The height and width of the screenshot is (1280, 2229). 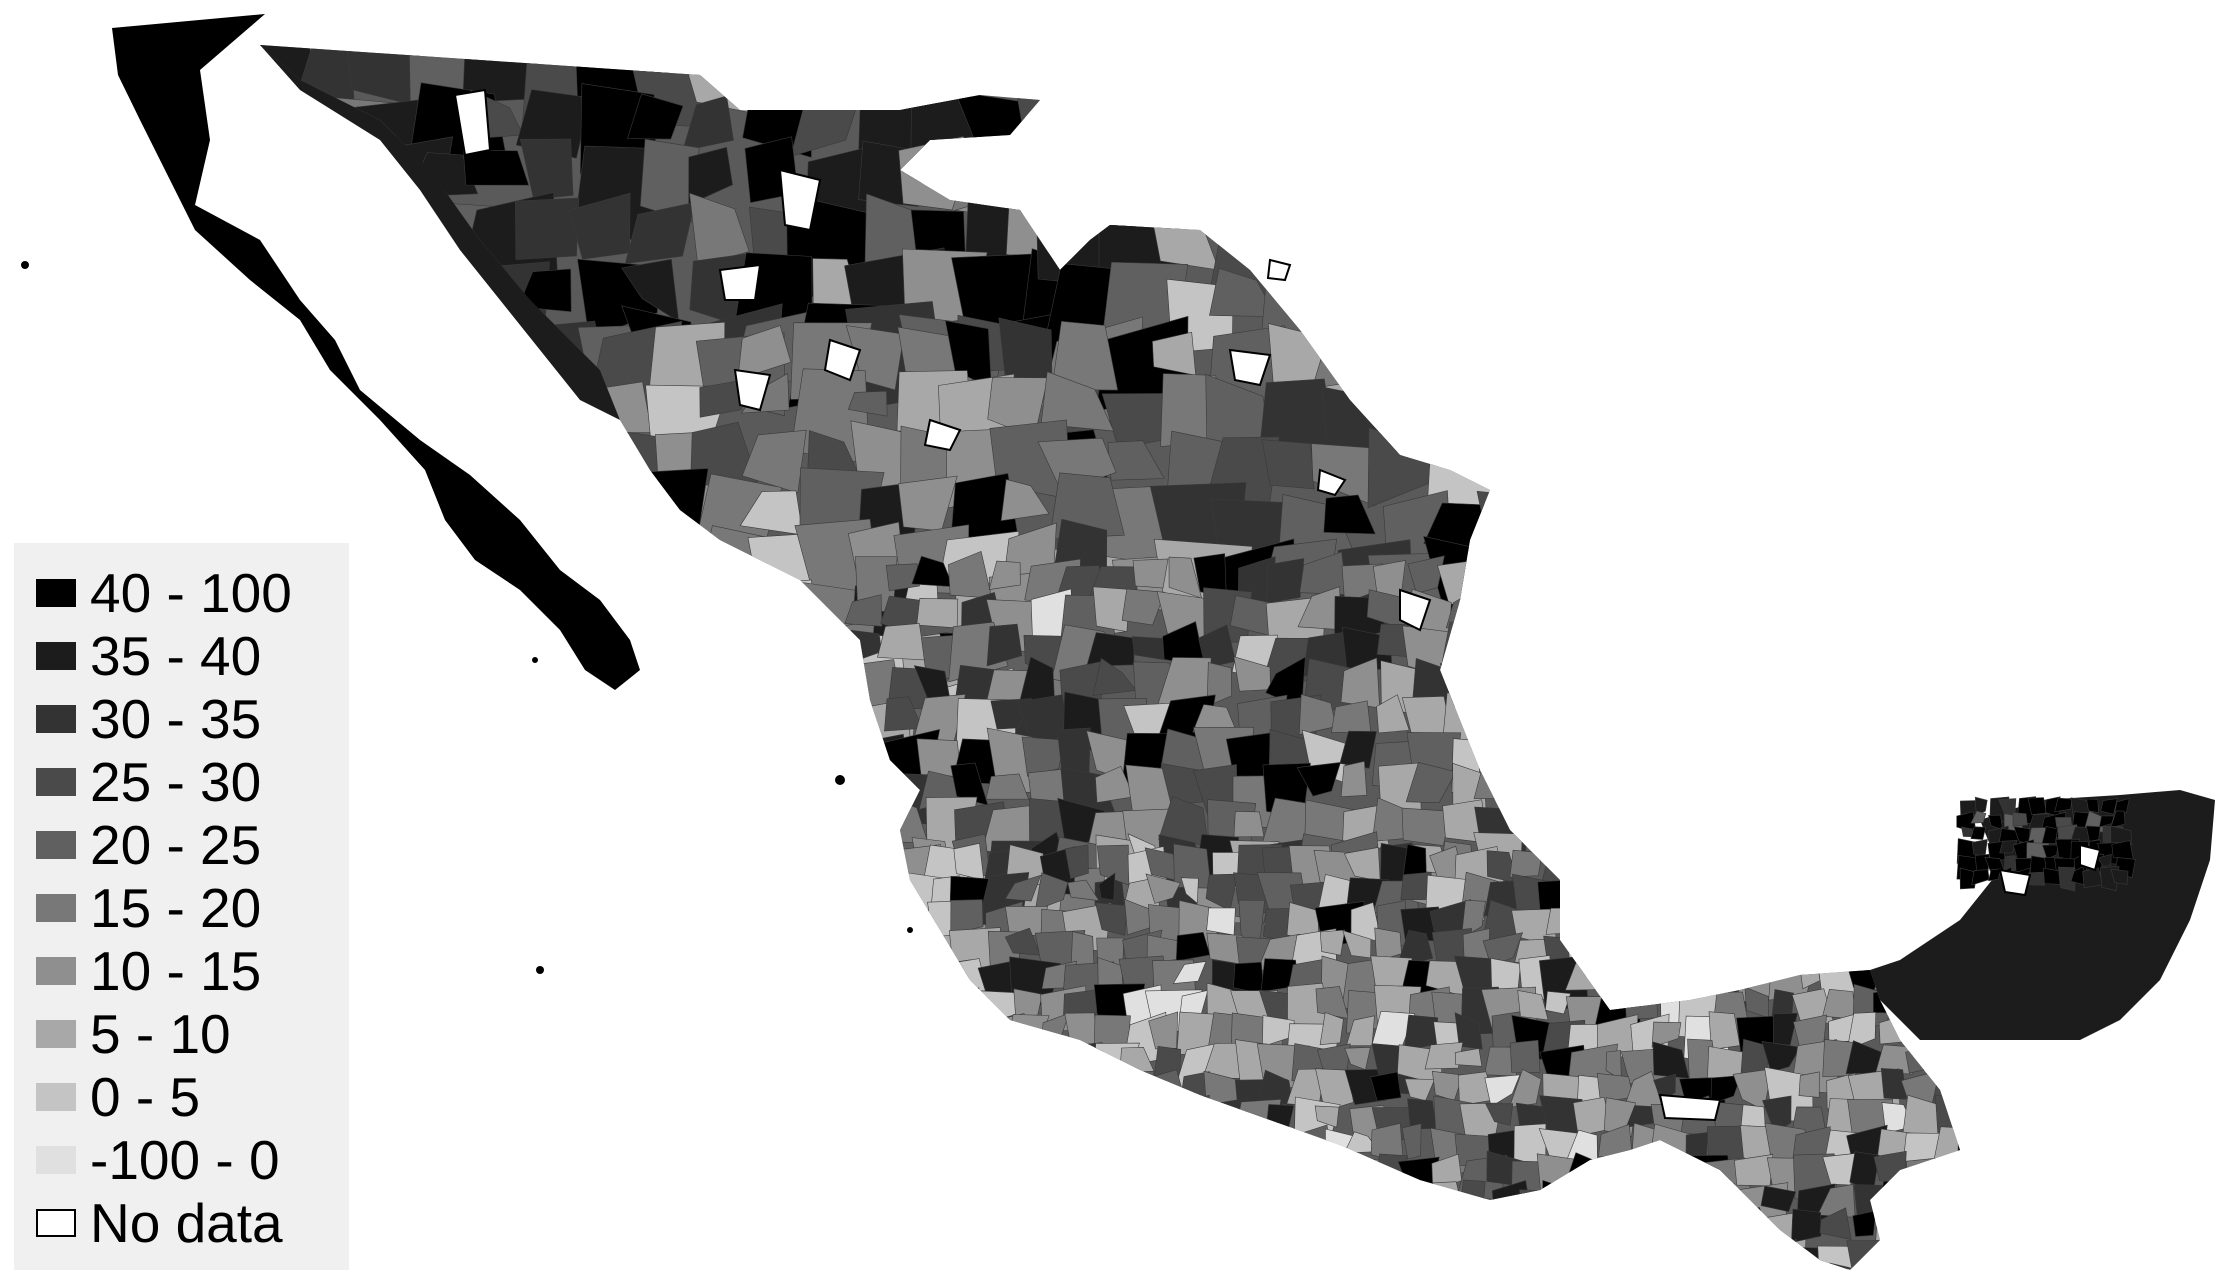 I want to click on legend-item: 20 - 25, so click(x=148, y=845).